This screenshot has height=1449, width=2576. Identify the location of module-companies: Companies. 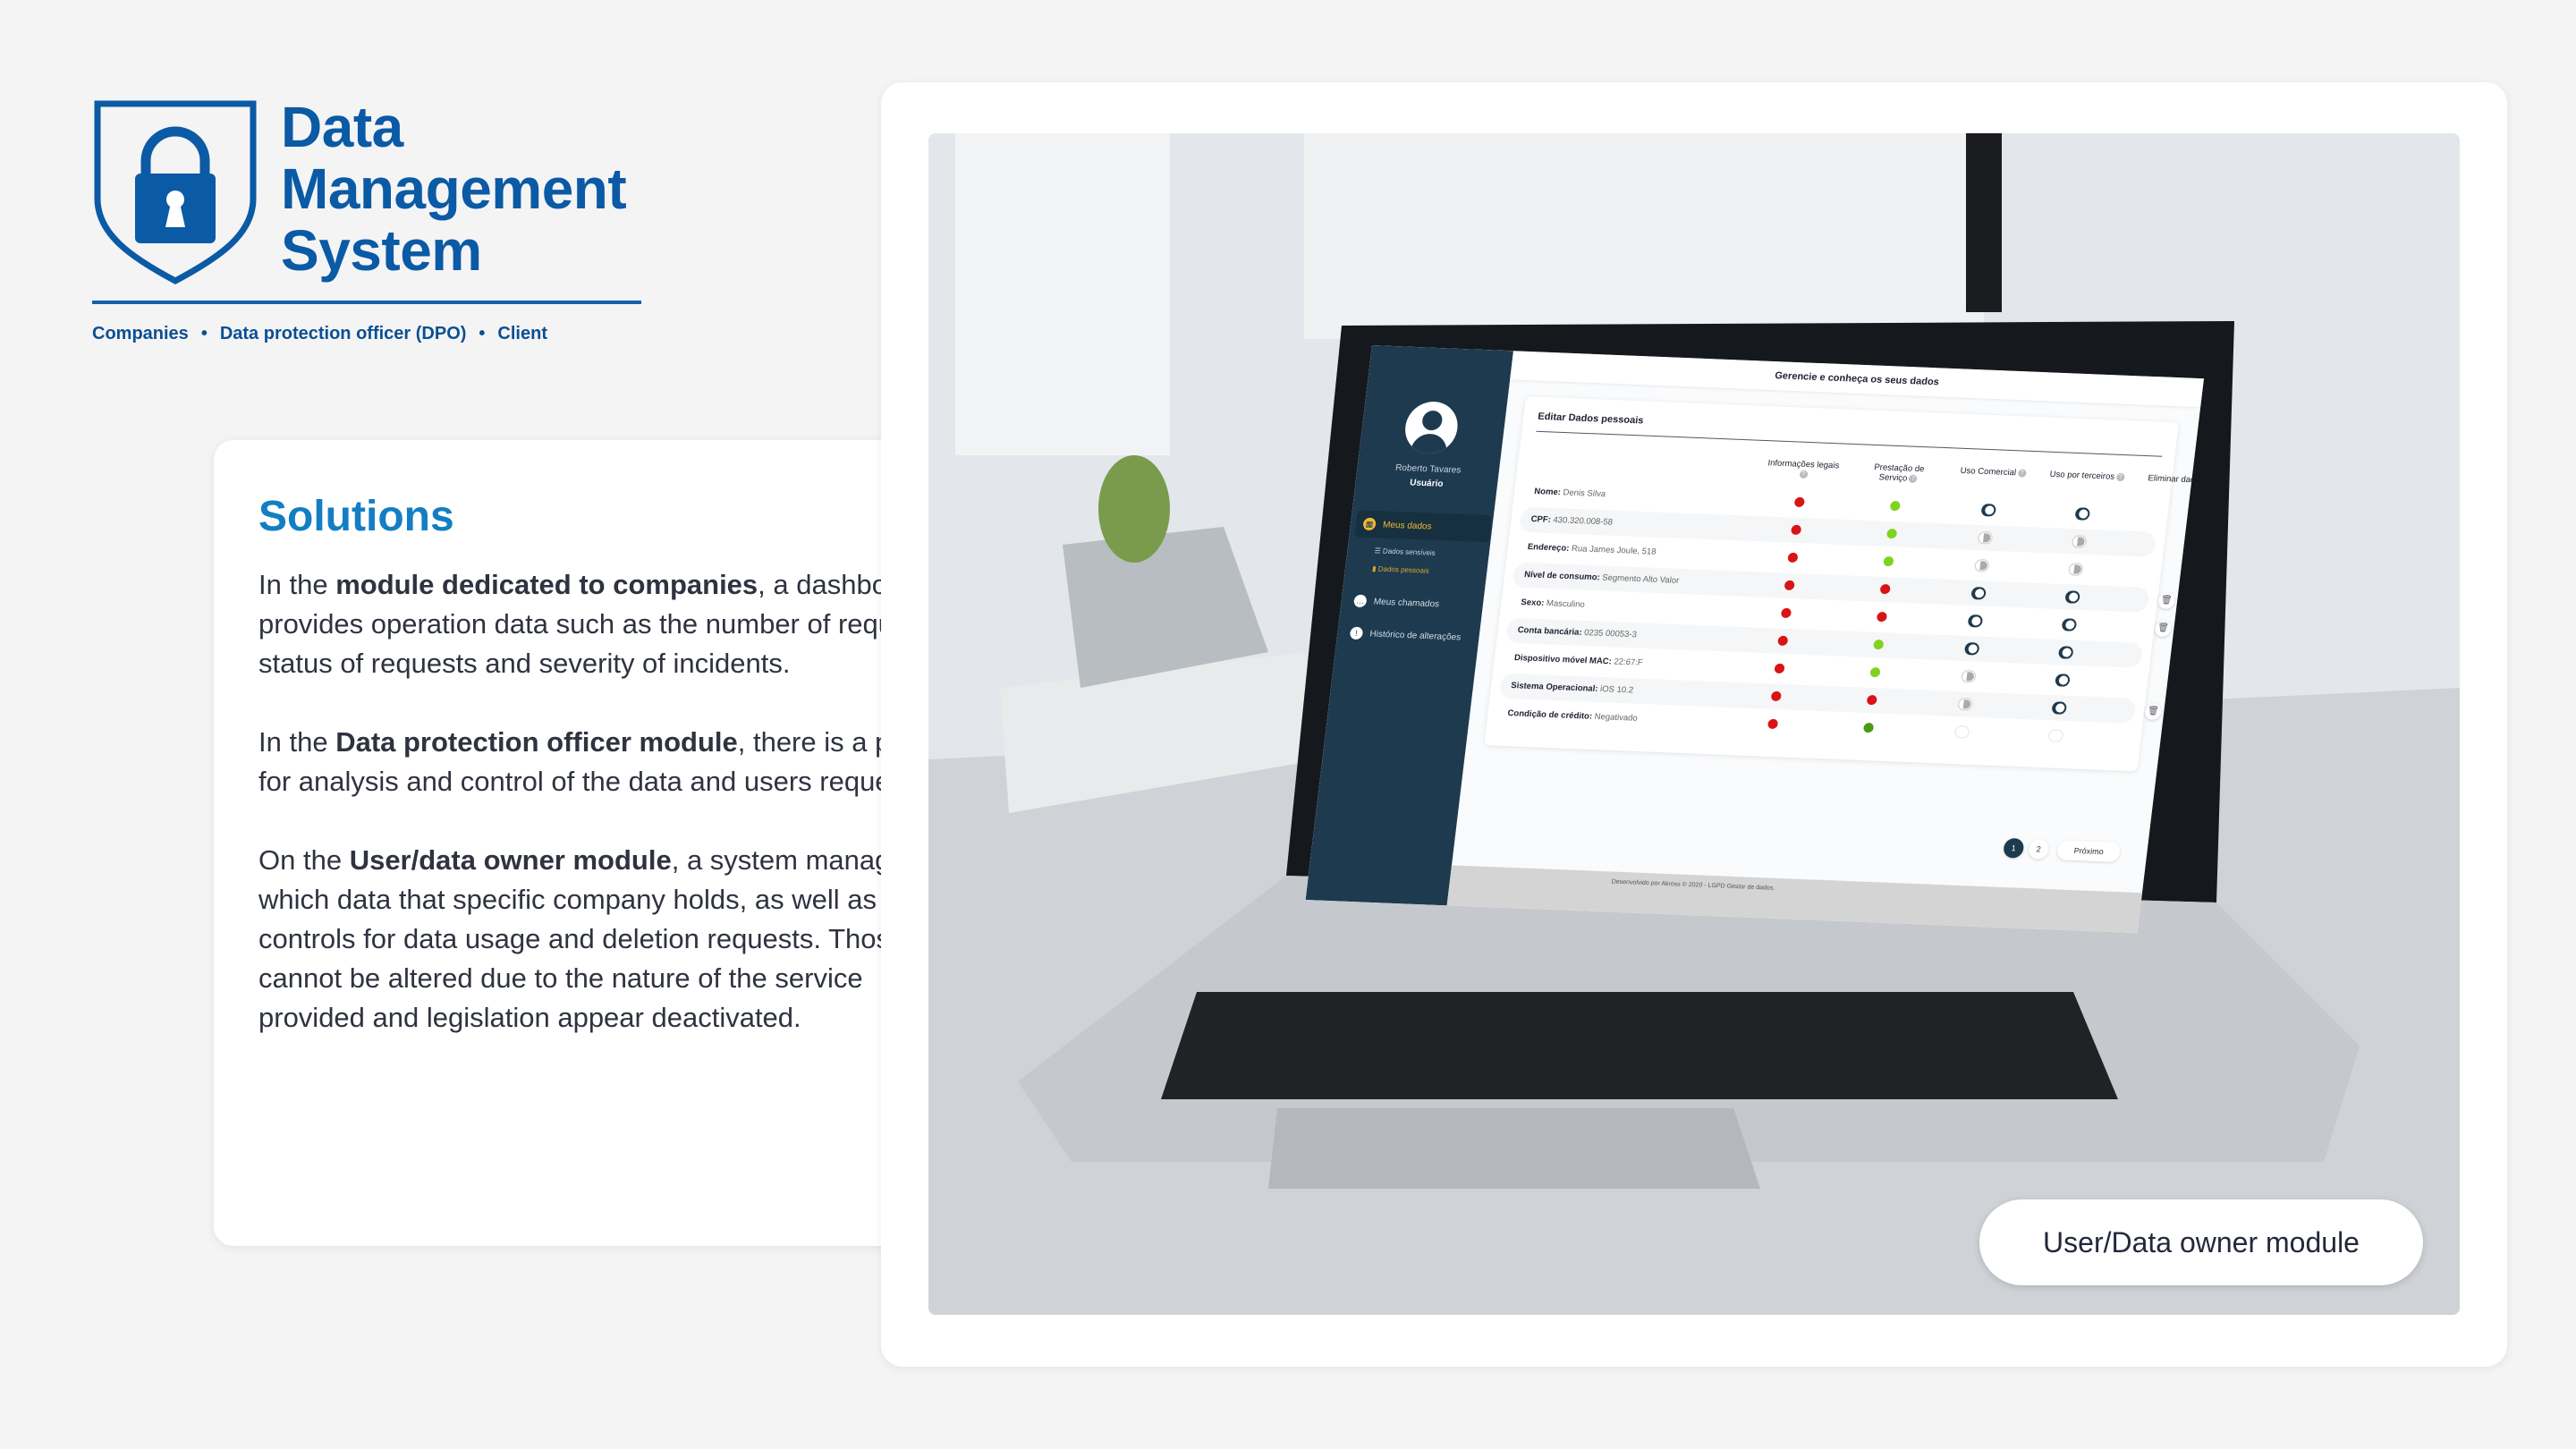
(140, 333).